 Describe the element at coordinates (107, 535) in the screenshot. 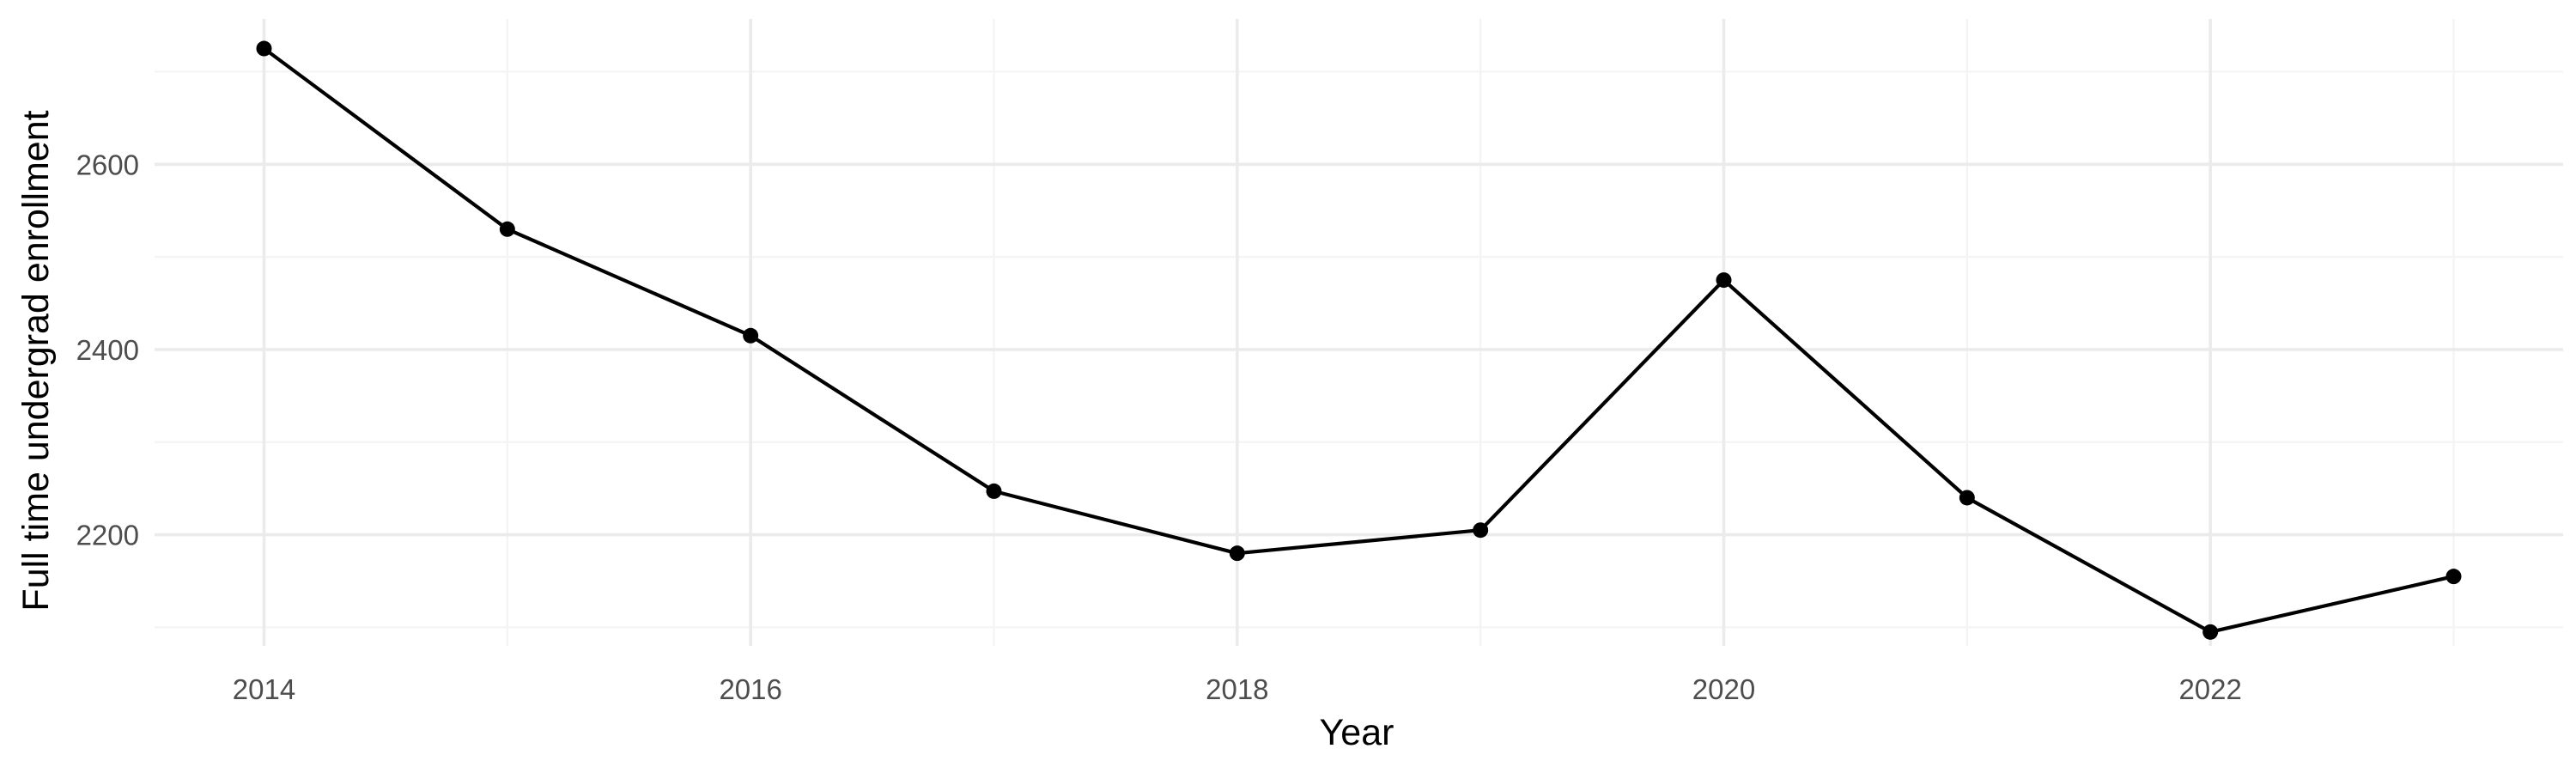

I see `y-tick-label: 2200` at that location.